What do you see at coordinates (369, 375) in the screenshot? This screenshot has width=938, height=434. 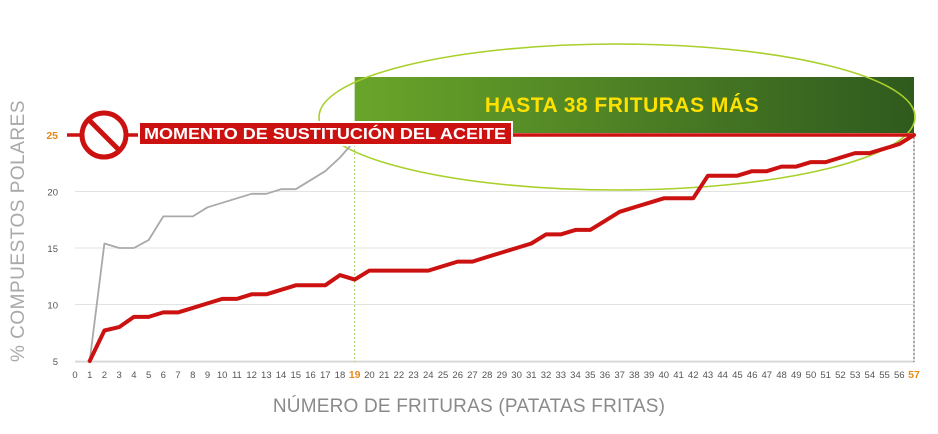 I see `x-tick-label: 20` at bounding box center [369, 375].